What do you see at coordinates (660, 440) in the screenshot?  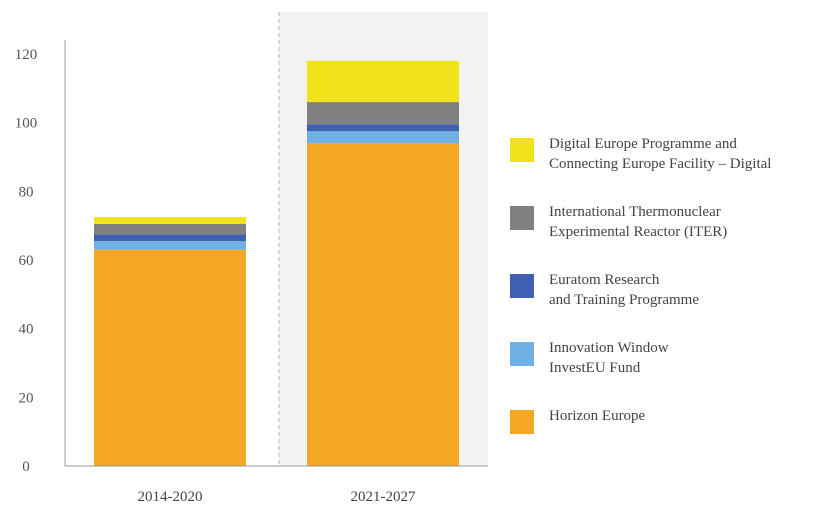 I see `legend-item: Horizon Europe` at bounding box center [660, 440].